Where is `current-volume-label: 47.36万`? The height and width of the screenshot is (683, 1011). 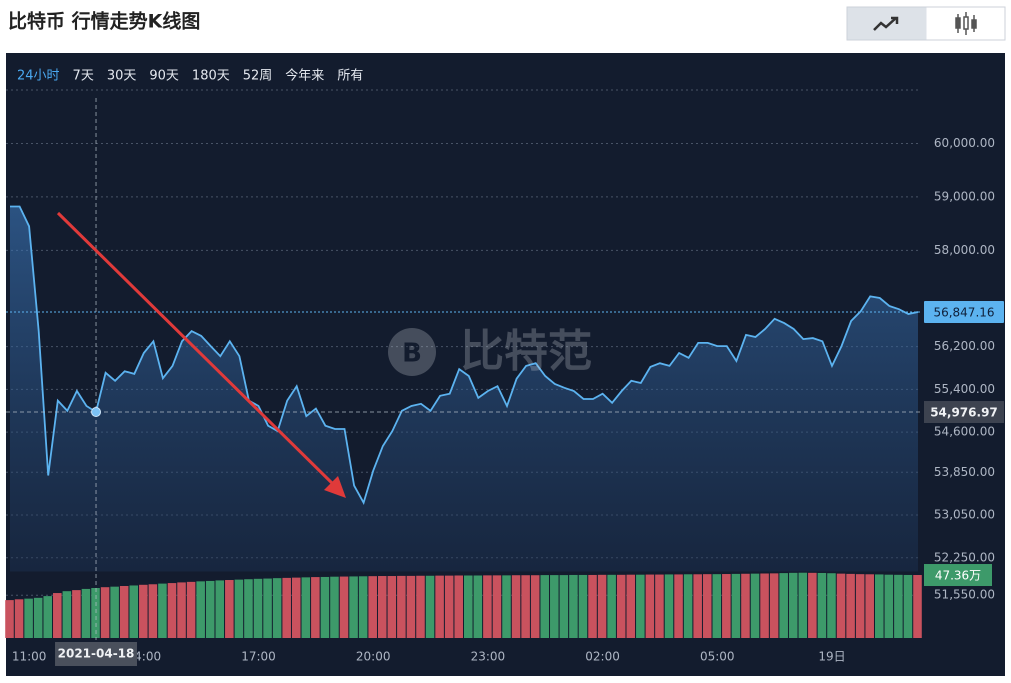
current-volume-label: 47.36万 is located at coordinates (958, 576).